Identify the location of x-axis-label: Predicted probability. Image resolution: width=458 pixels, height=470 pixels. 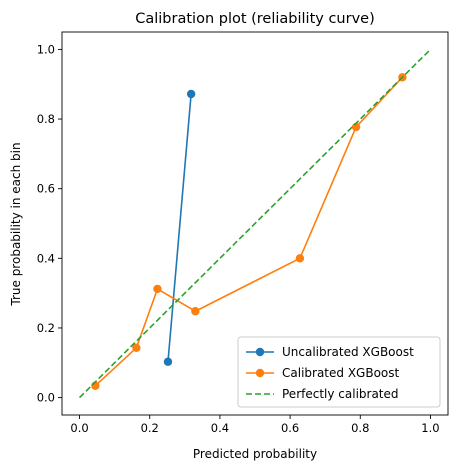
(255, 454).